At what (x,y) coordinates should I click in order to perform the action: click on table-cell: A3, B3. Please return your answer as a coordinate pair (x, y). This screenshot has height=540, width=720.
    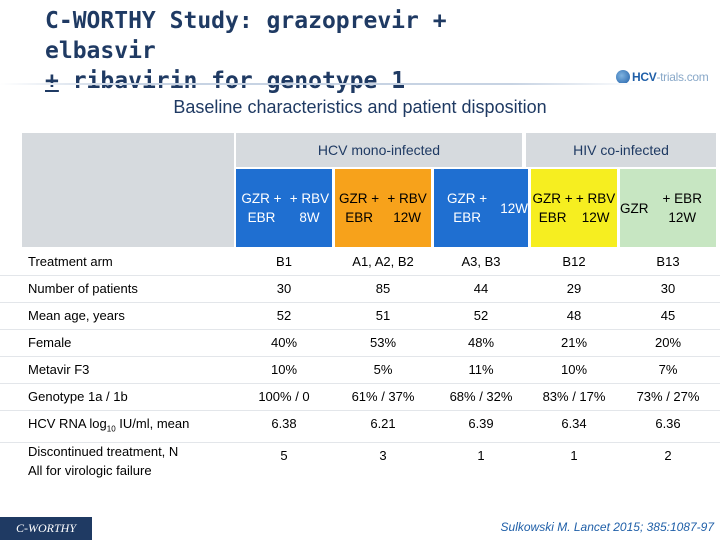
    Looking at the image, I should click on (481, 261).